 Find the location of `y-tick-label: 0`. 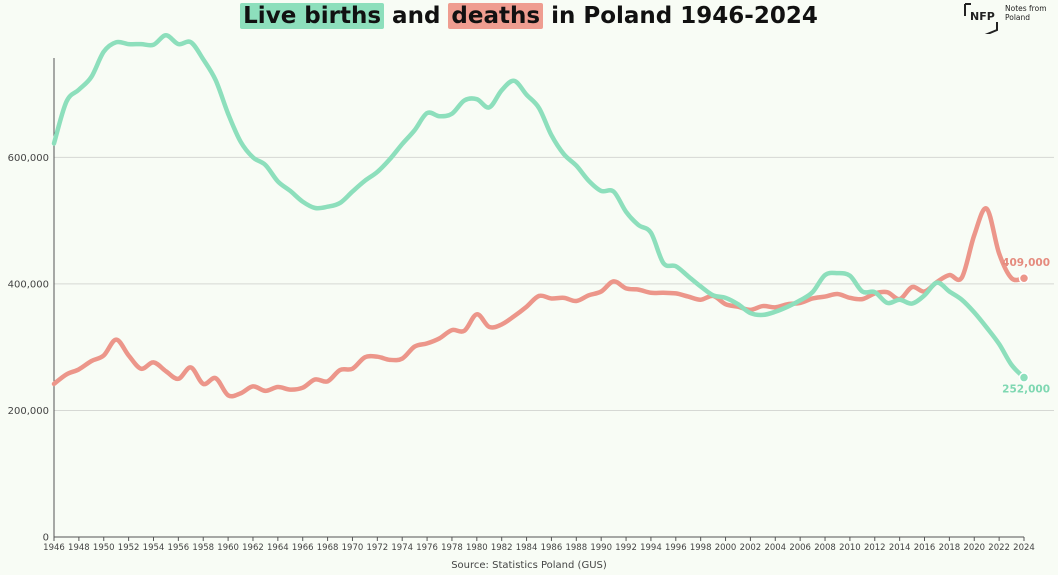

y-tick-label: 0 is located at coordinates (46, 538).